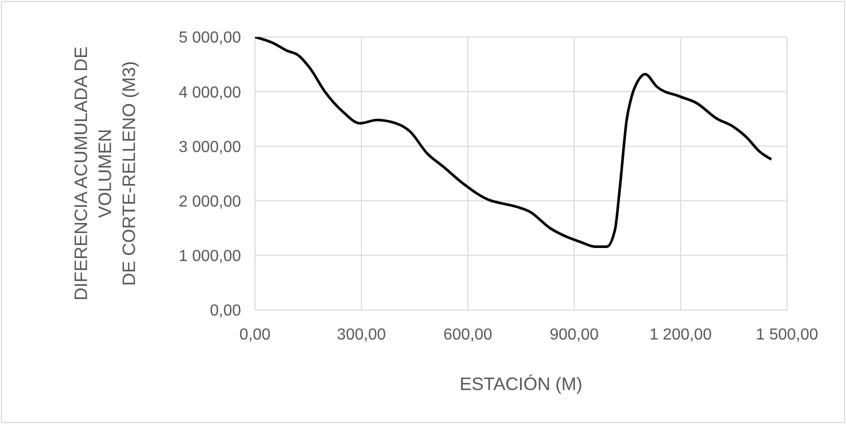 Image resolution: width=846 pixels, height=424 pixels. Describe the element at coordinates (105, 173) in the screenshot. I see `y-axis-title: DIFERENCIA ACUMULADA DE VOLUMEN DE CORTE-RELLENO (M3)` at that location.